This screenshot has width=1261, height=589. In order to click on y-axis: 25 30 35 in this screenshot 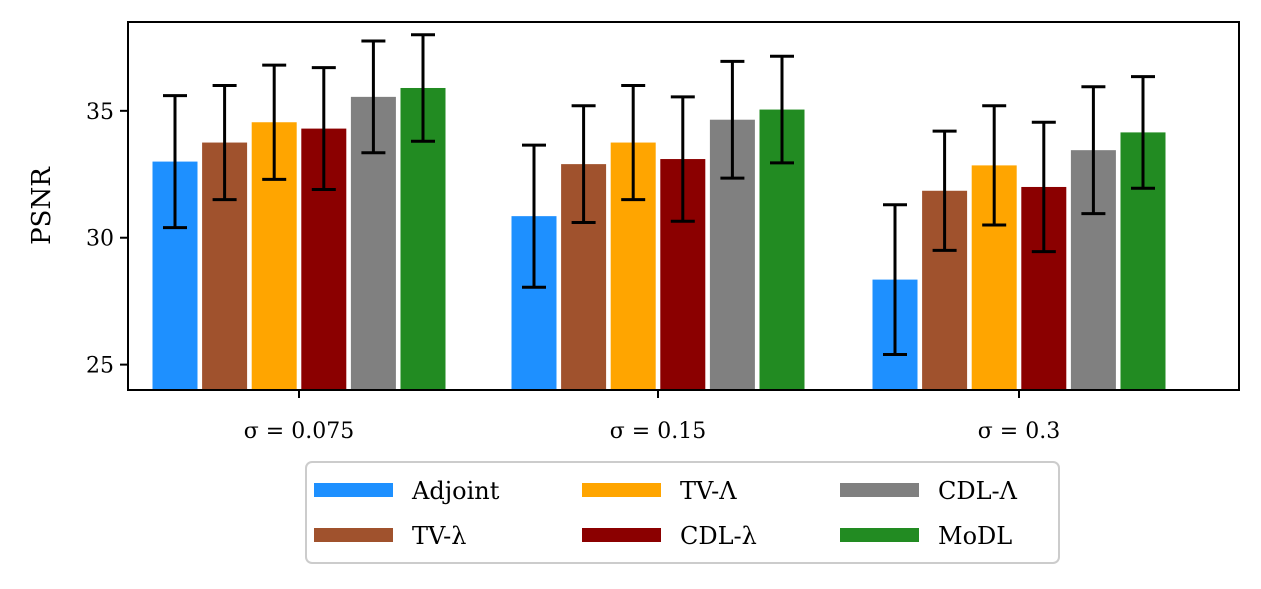, I will do `click(107, 239)`.